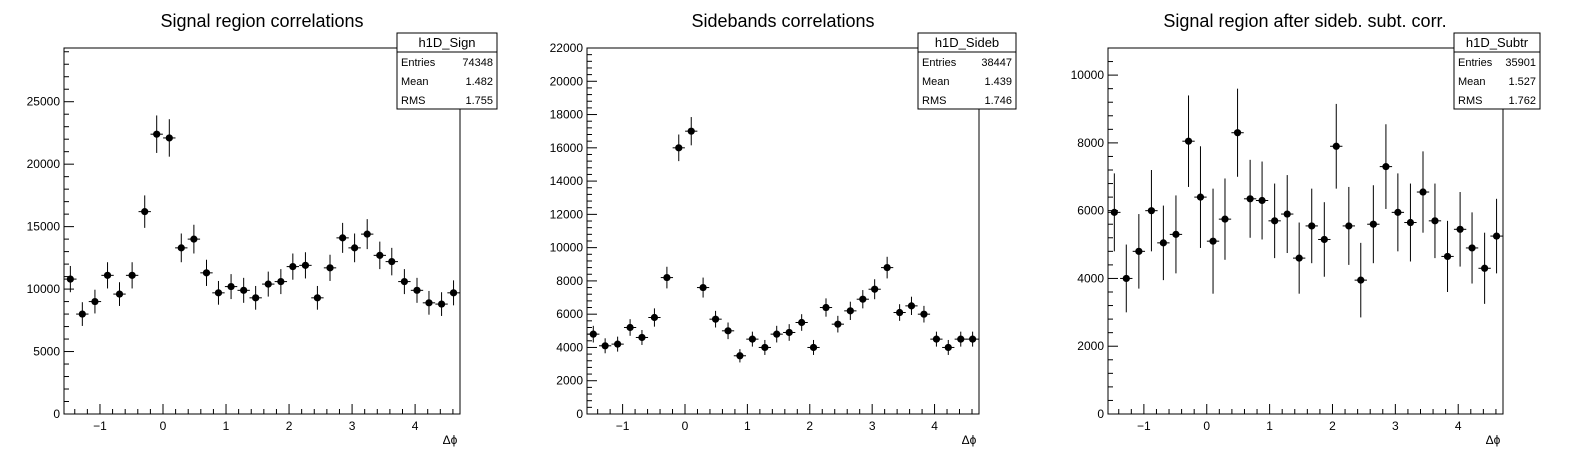 This screenshot has width=1596, height=472. Describe the element at coordinates (289, 426) in the screenshot. I see `x-tick-label: 2` at that location.